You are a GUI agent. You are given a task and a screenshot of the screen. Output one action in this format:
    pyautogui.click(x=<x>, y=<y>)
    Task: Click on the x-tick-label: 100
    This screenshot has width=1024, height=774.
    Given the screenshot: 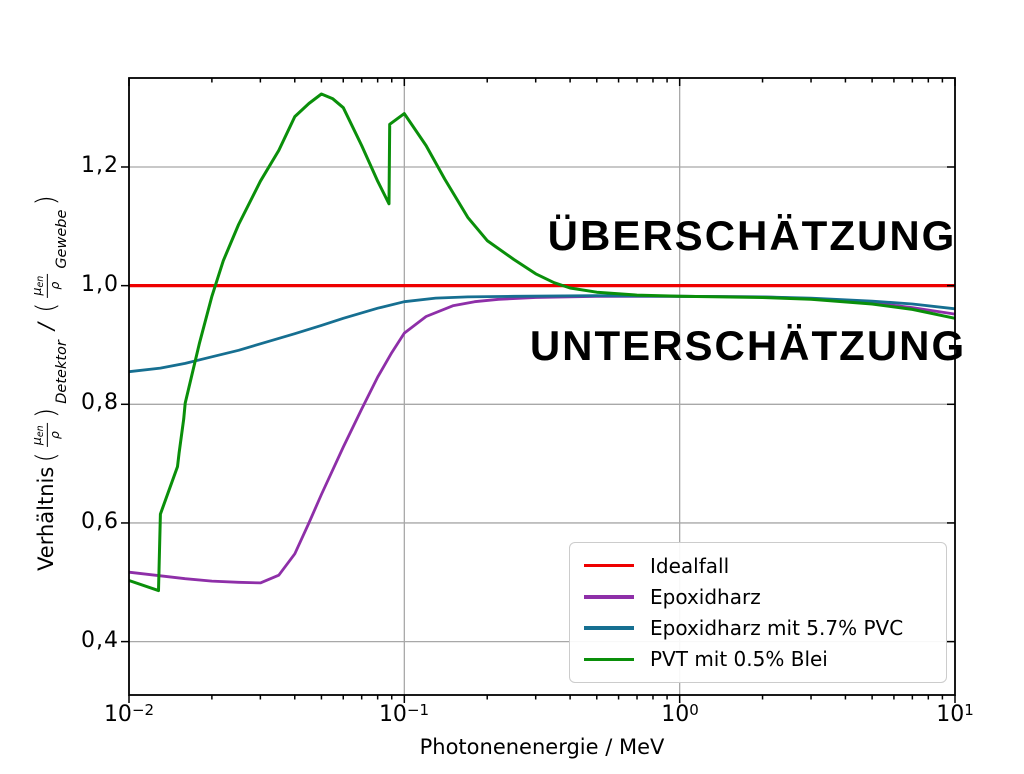 What is the action you would take?
    pyautogui.click(x=680, y=714)
    